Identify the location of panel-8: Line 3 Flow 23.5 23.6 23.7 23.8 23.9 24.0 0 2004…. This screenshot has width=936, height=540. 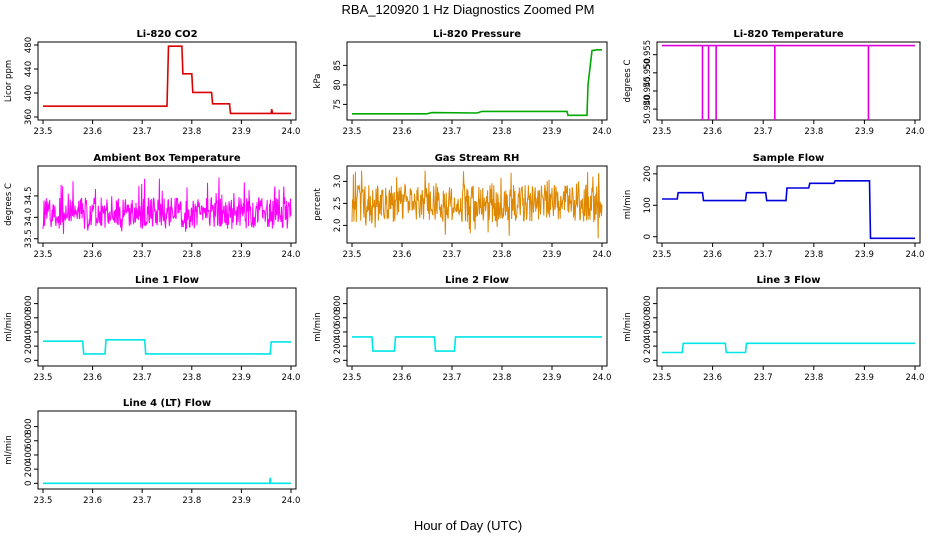
(773, 329).